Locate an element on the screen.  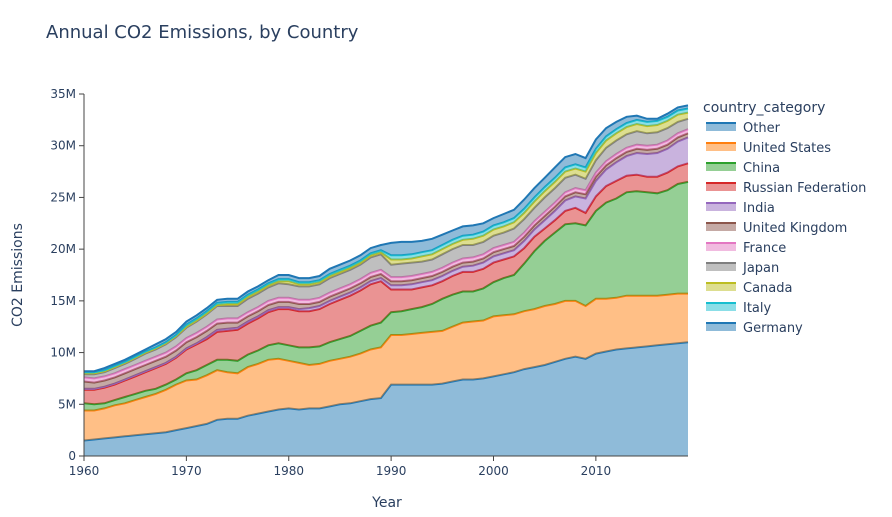
legend-item-russian-federation: Russian Federation is located at coordinates (786, 188).